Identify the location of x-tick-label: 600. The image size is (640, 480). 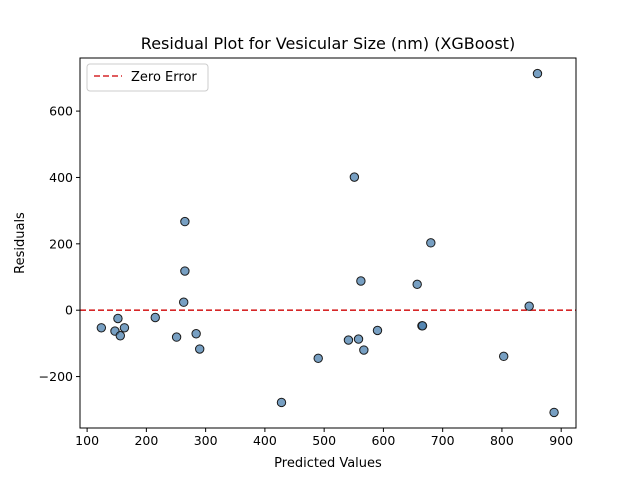
(383, 440).